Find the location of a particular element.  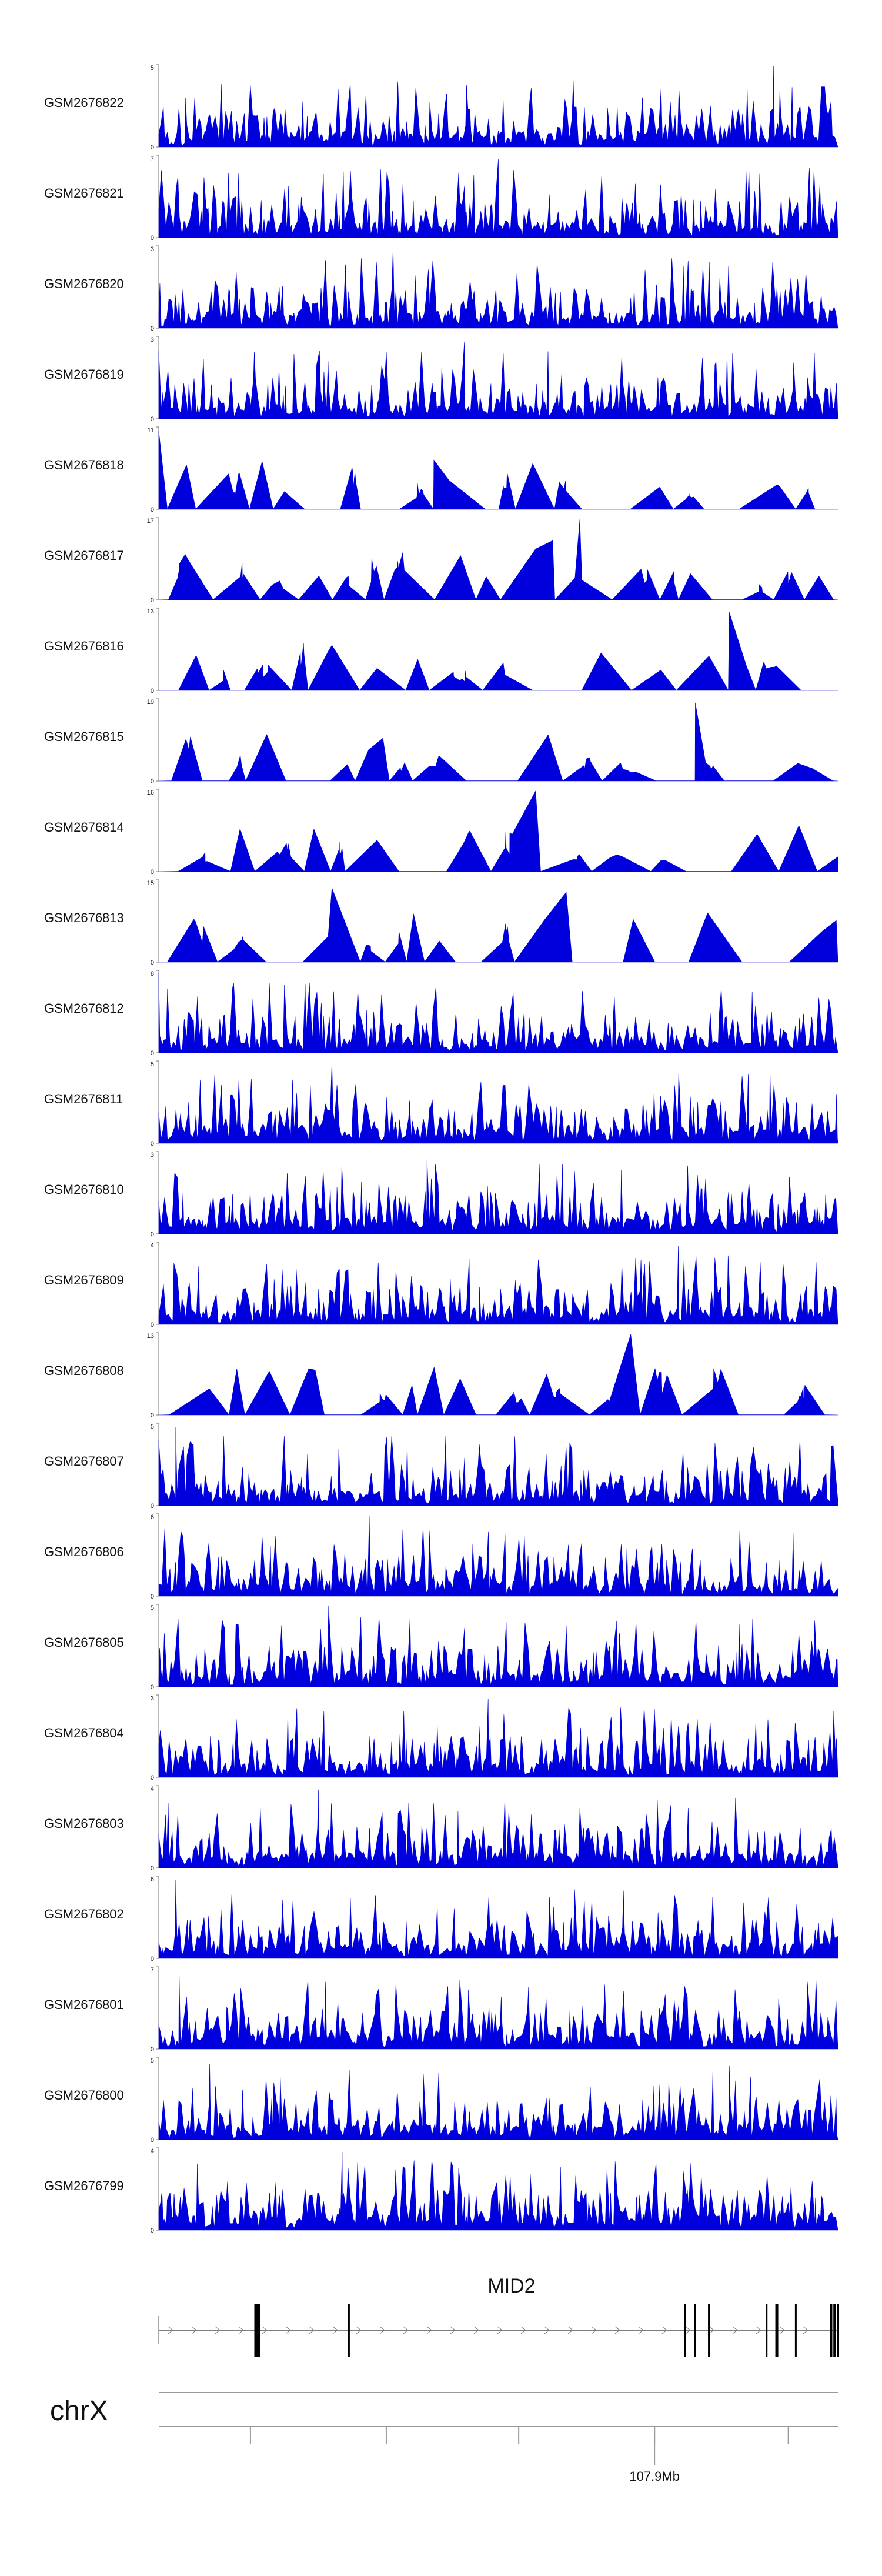

track-GSM2676815: GSM2676815 19 0 is located at coordinates (441, 741).